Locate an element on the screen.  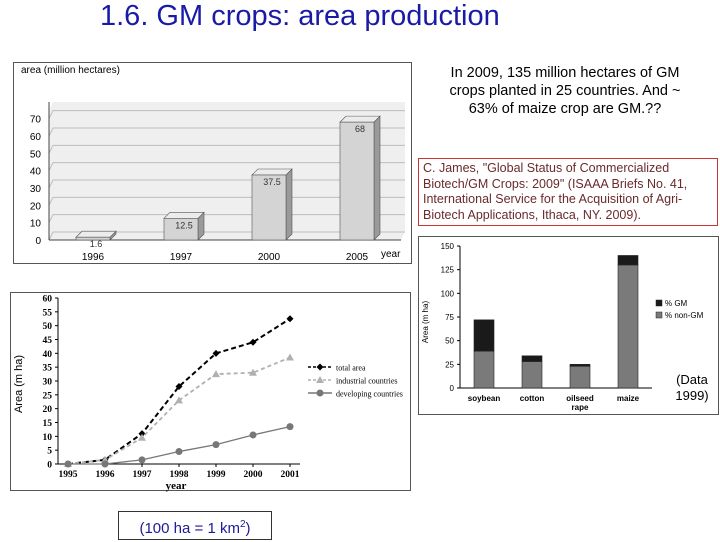
legend-entry: % GM is located at coordinates (671, 303).